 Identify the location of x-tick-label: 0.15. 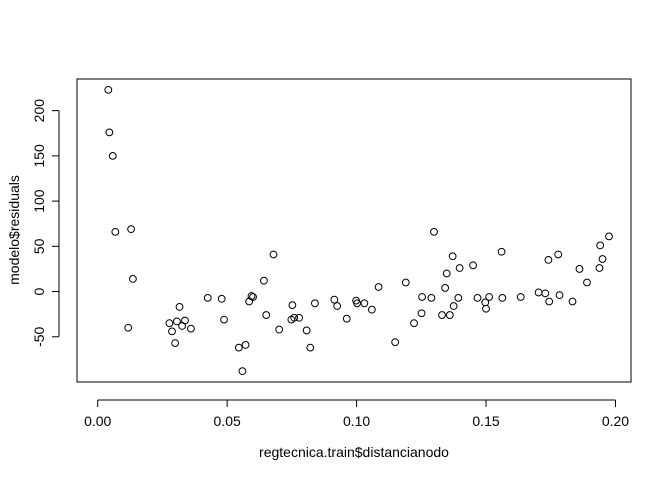
(485, 421).